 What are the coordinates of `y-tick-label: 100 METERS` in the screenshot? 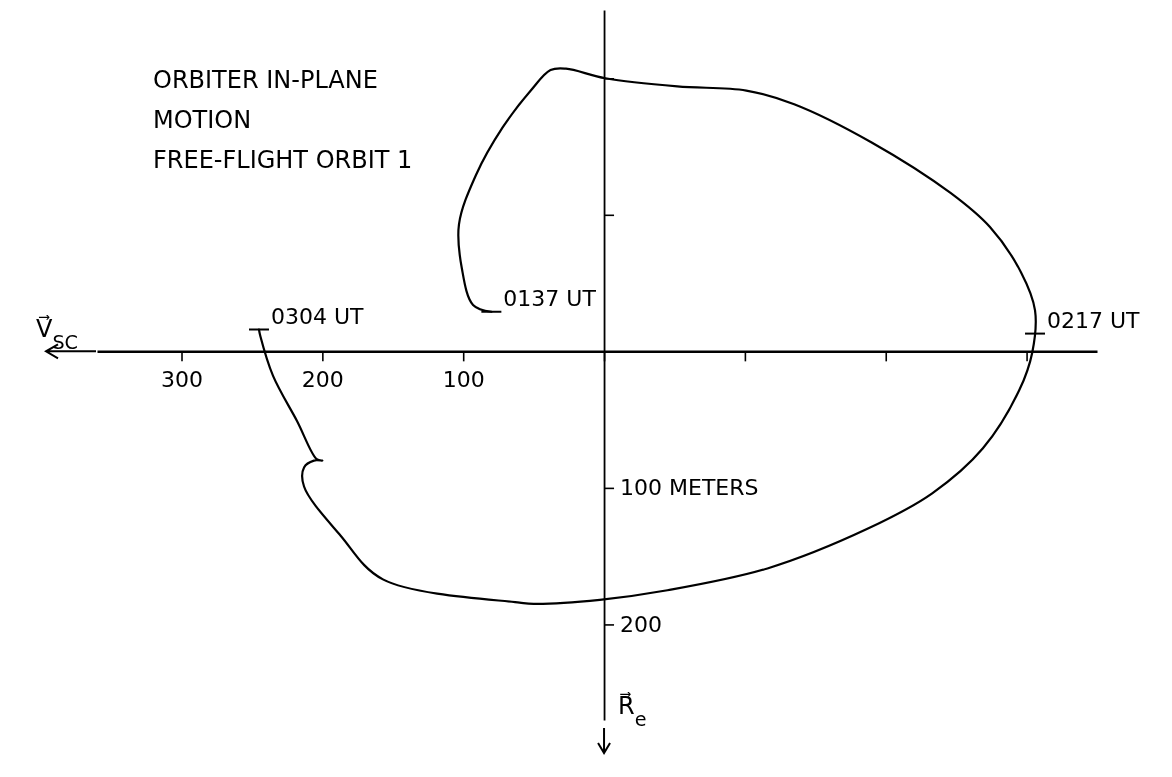 It's located at (689, 488).